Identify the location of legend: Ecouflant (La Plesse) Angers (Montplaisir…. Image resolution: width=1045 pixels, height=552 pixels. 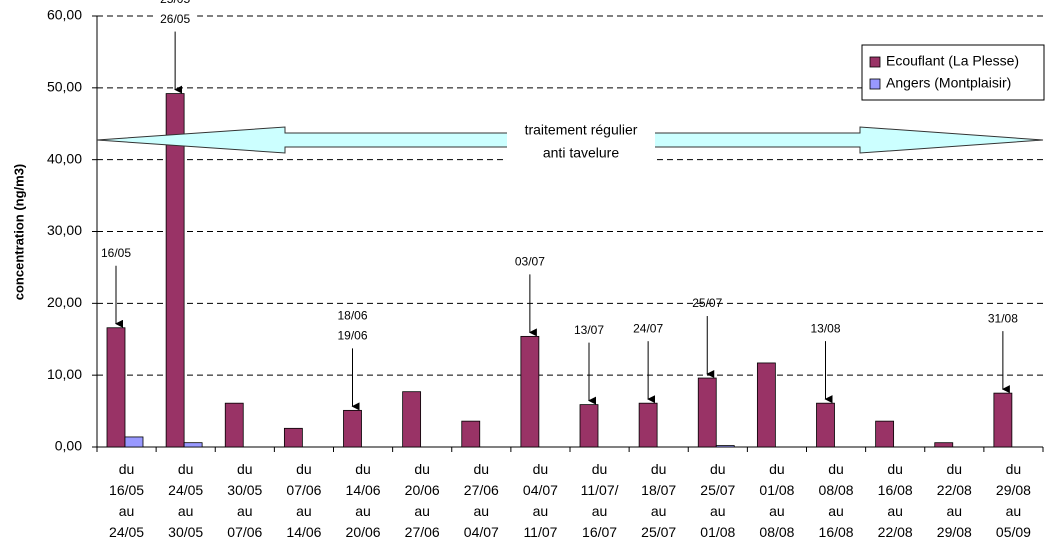
(953, 72).